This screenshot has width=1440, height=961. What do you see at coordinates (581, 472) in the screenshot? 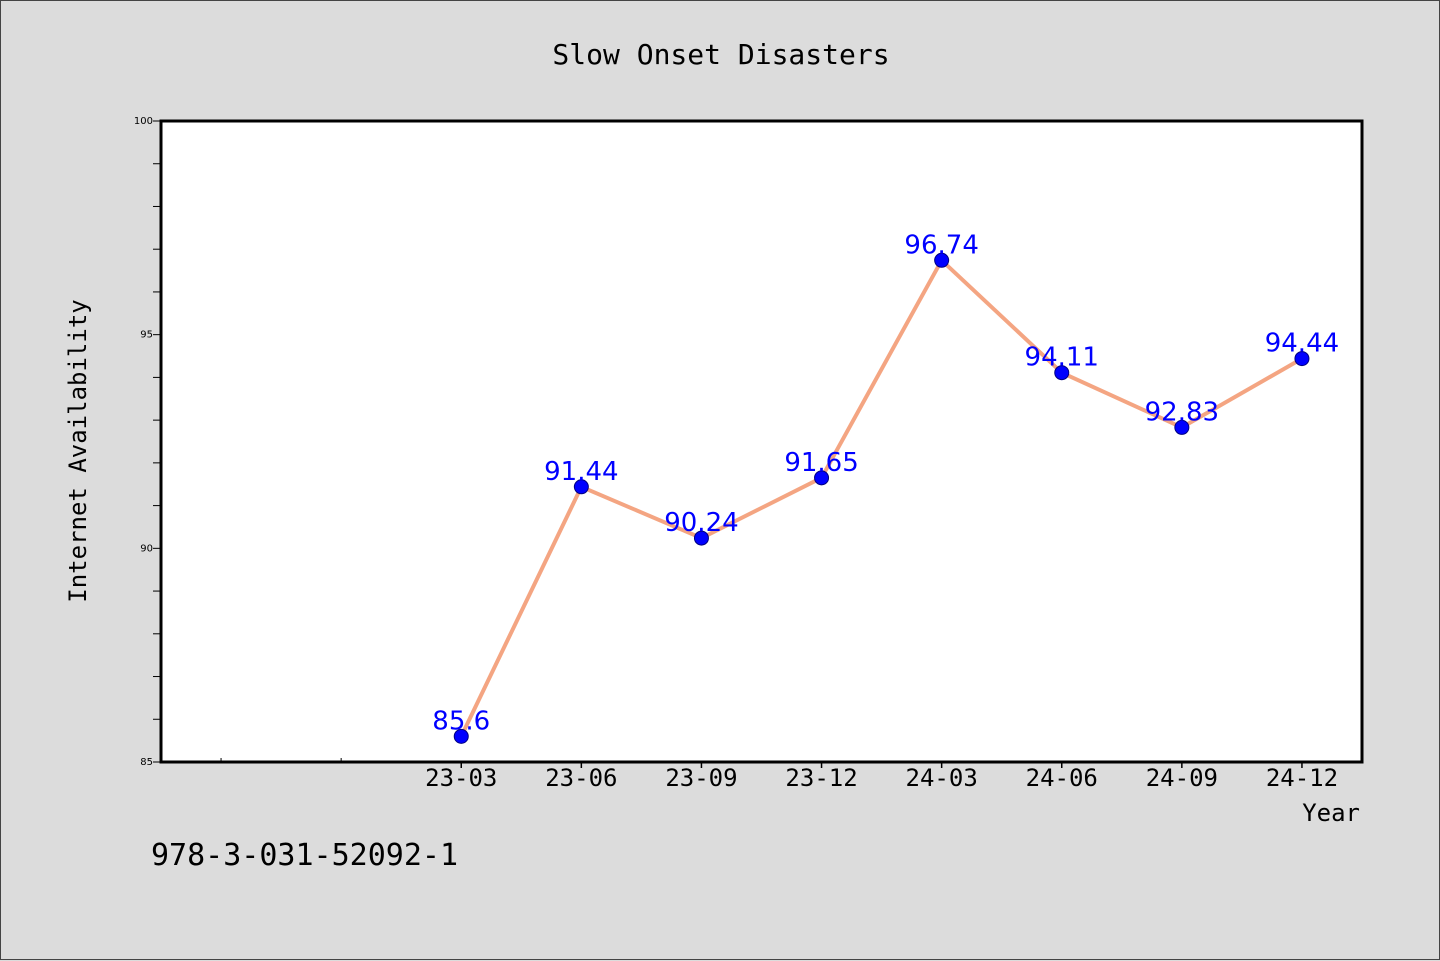
I see `data-label: 91.44` at bounding box center [581, 472].